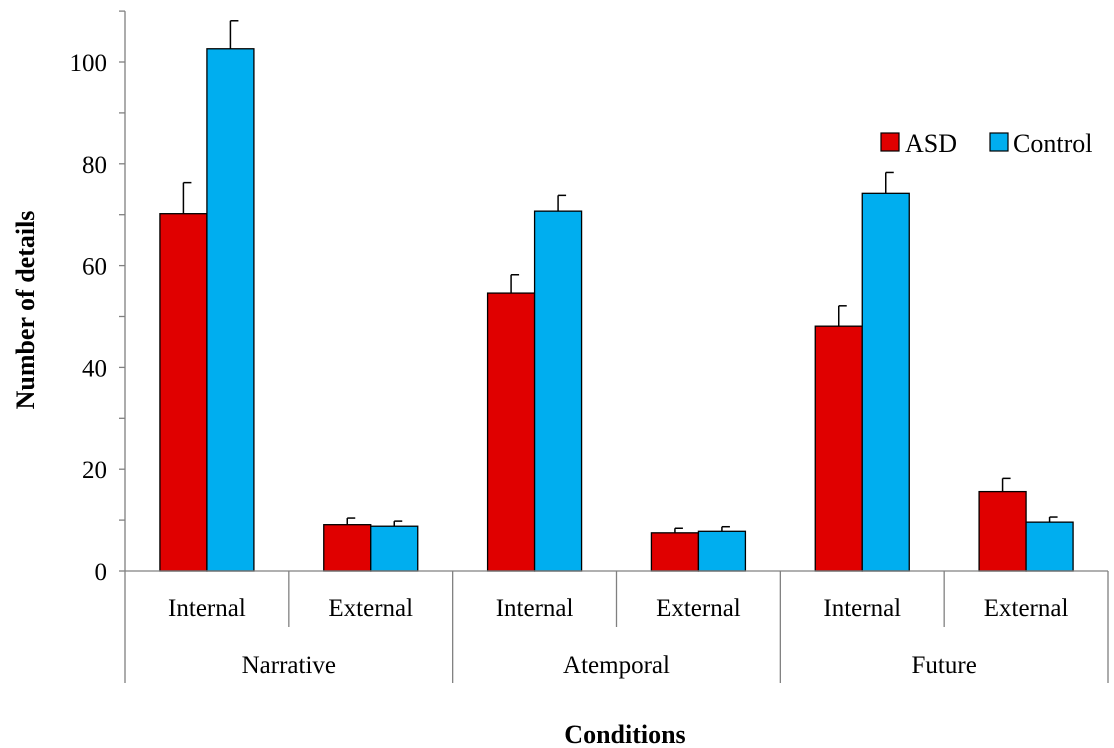 The width and height of the screenshot is (1114, 748). I want to click on x-group-label: Narrative, so click(289, 665).